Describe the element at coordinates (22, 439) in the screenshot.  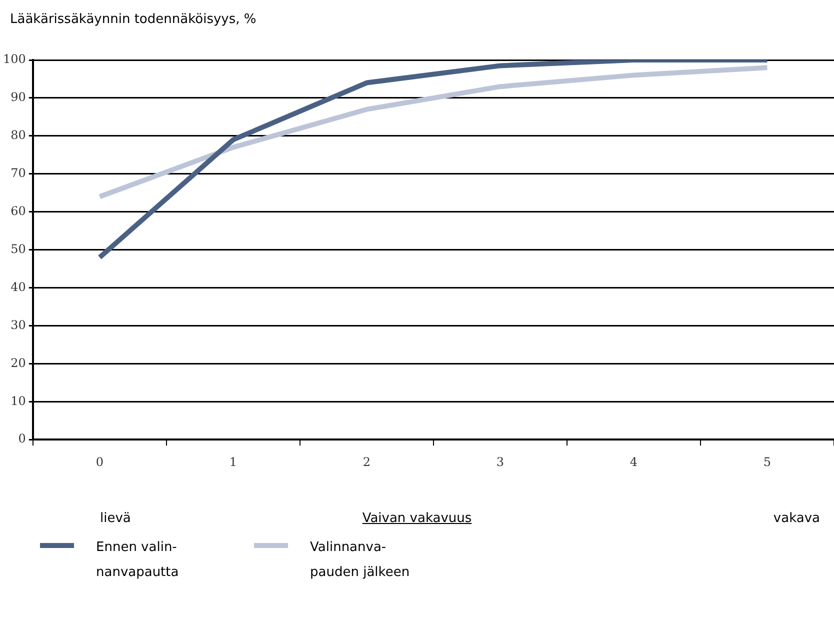
I see `y-tick-label: 0` at that location.